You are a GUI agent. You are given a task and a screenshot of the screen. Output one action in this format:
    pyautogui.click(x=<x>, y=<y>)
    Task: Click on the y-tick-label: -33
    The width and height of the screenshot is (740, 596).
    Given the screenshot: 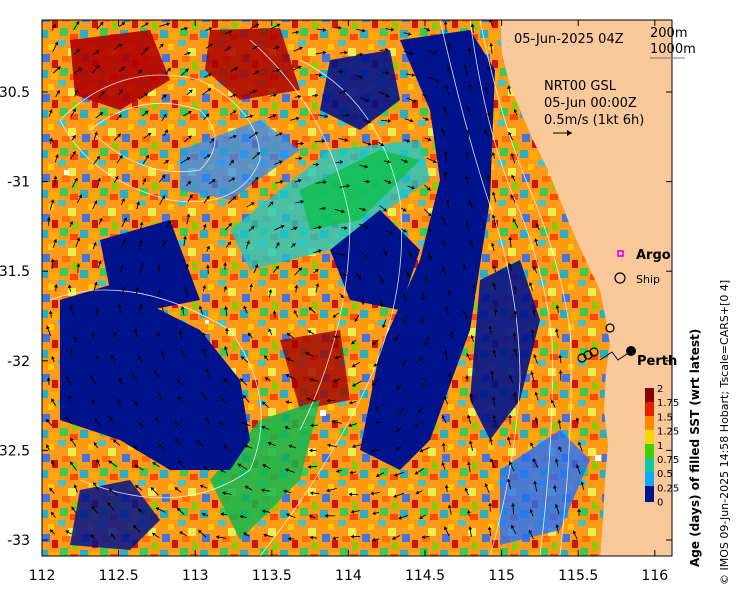 What is the action you would take?
    pyautogui.click(x=18, y=541)
    